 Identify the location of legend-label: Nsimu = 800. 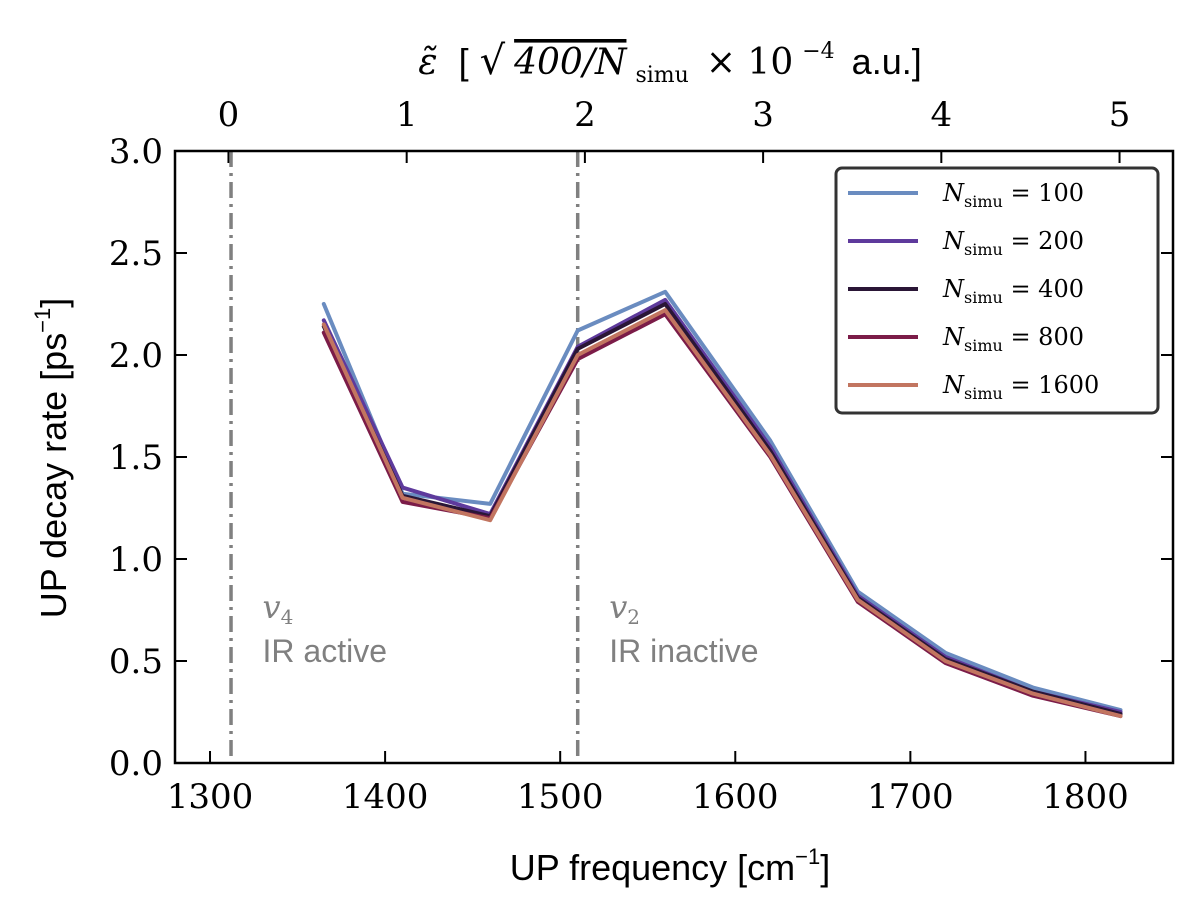
(1013, 339).